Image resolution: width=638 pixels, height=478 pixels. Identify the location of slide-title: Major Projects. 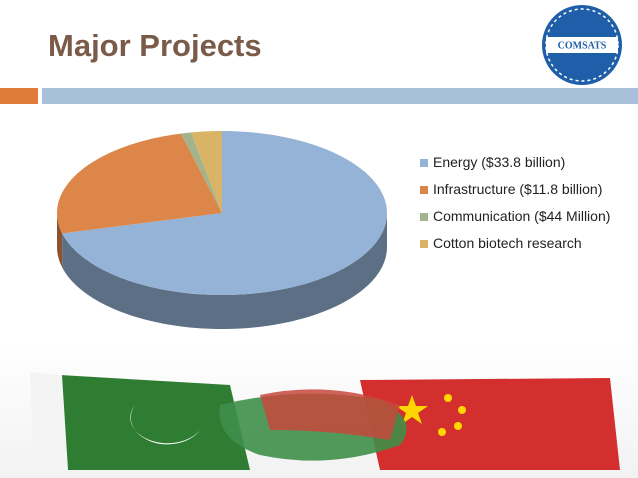
(155, 45).